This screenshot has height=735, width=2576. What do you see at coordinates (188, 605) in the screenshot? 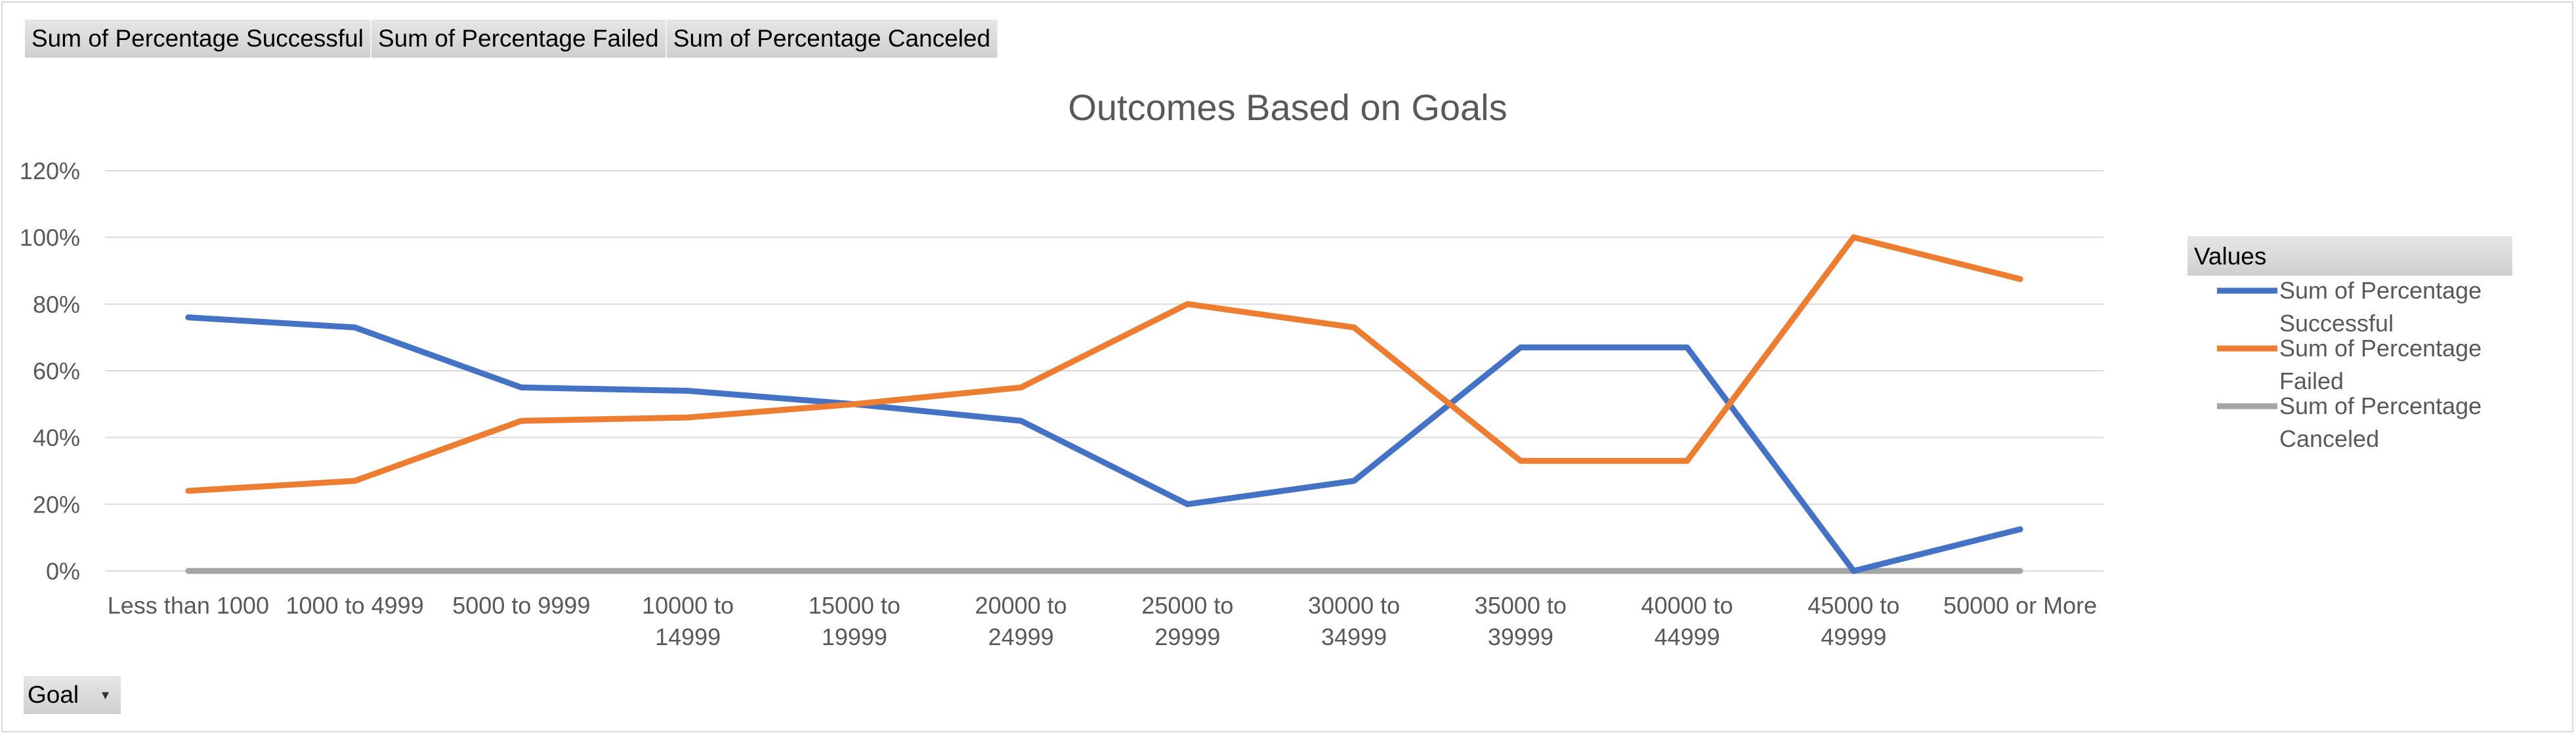
I see `x-tick-label: Less than 1000` at bounding box center [188, 605].